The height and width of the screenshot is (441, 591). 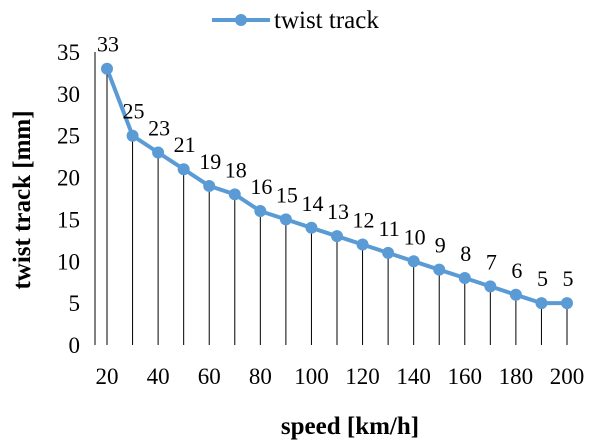 I want to click on y-tick-label: 15, so click(x=68, y=219).